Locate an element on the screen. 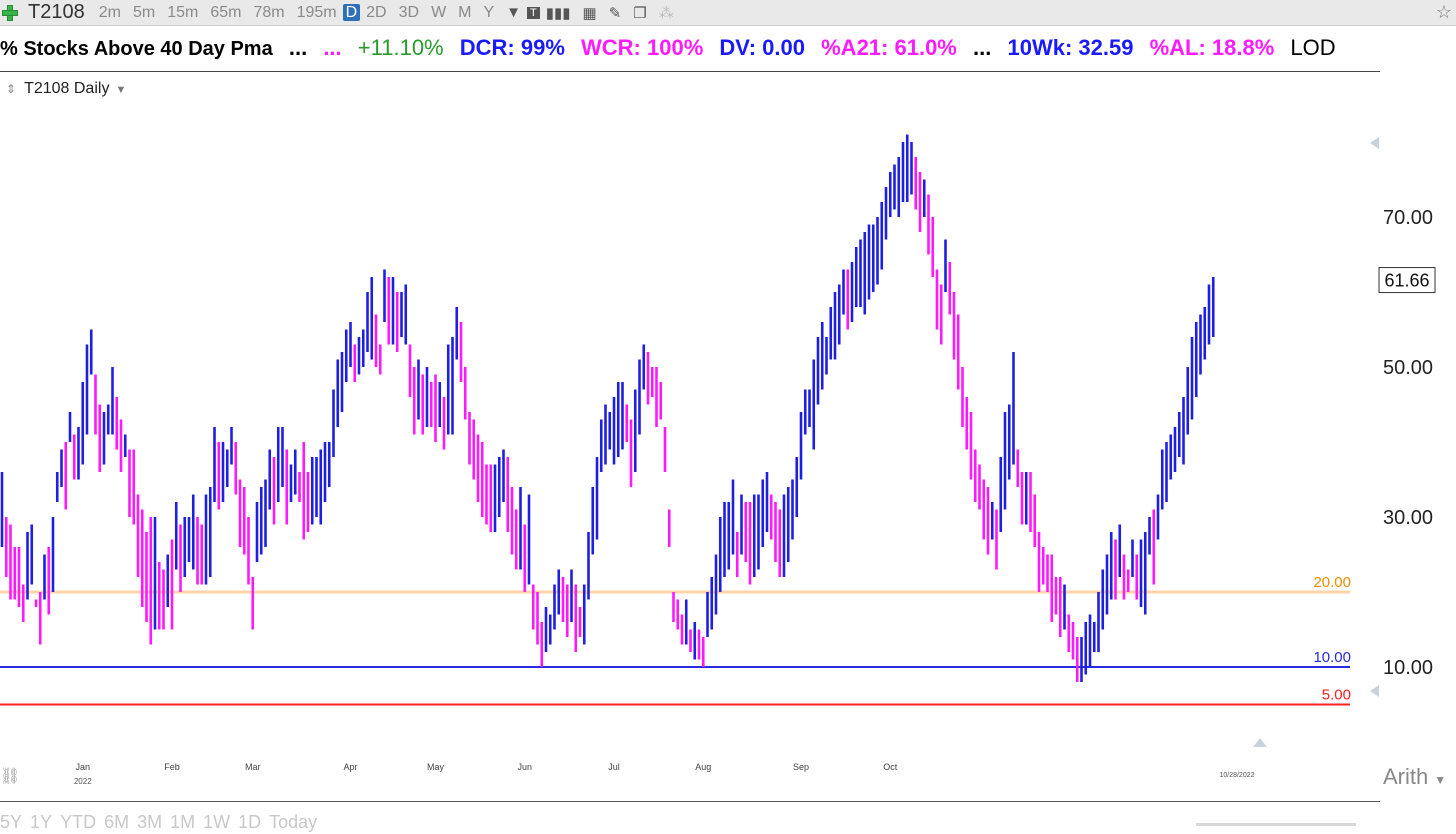 This screenshot has height=834, width=1456. timeframe-195m: 195m is located at coordinates (316, 12).